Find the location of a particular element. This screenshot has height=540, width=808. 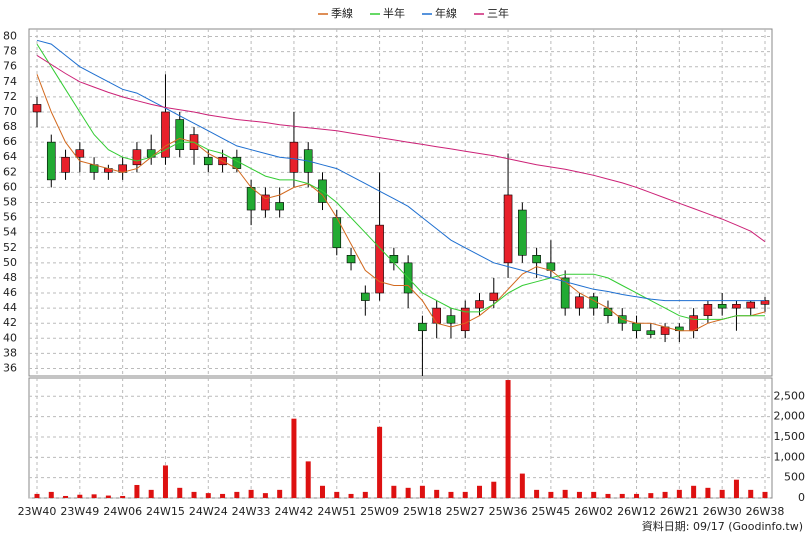

y-tick-label: 78 is located at coordinates (10, 51).